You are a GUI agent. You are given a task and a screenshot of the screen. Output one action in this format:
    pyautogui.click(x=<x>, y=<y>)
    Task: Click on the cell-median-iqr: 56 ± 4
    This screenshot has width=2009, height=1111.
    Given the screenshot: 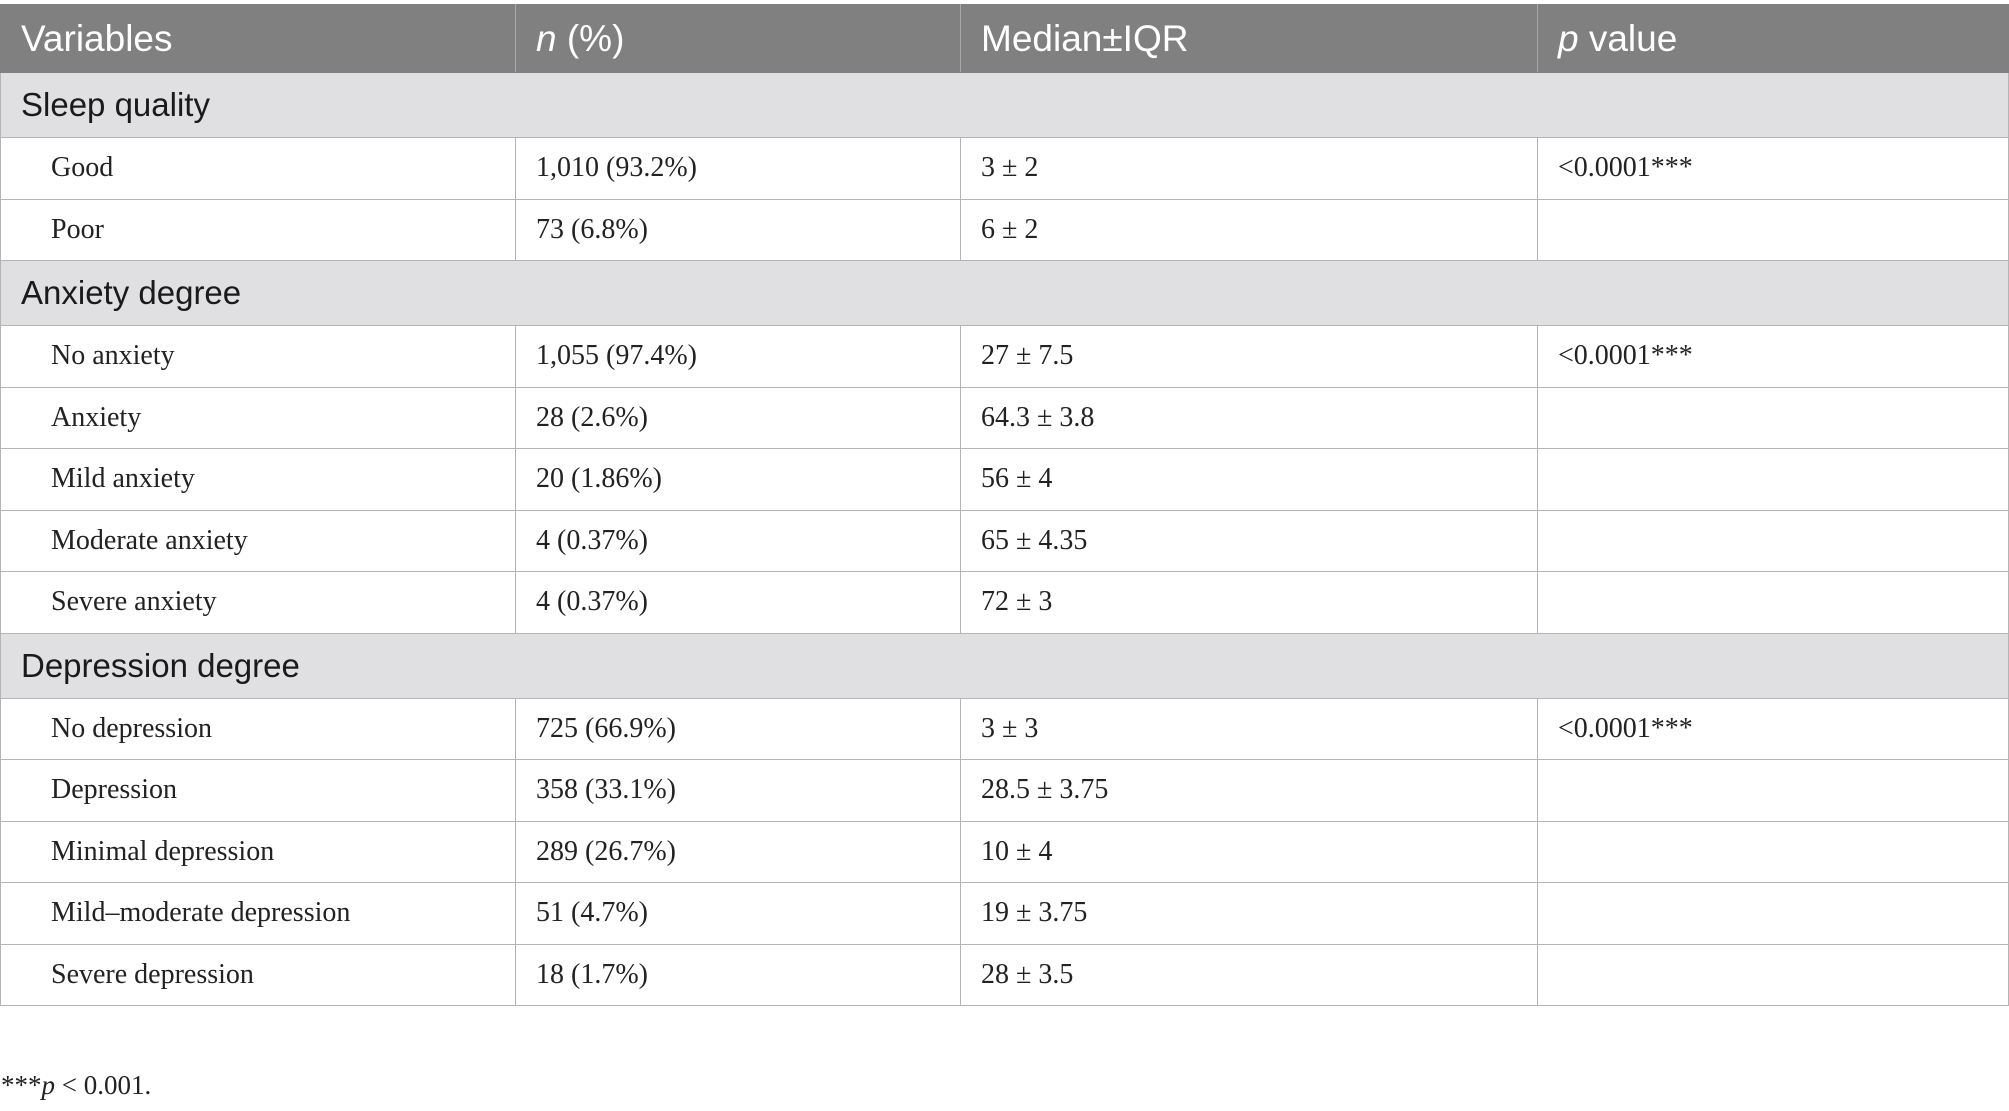 What is the action you would take?
    pyautogui.click(x=1249, y=479)
    